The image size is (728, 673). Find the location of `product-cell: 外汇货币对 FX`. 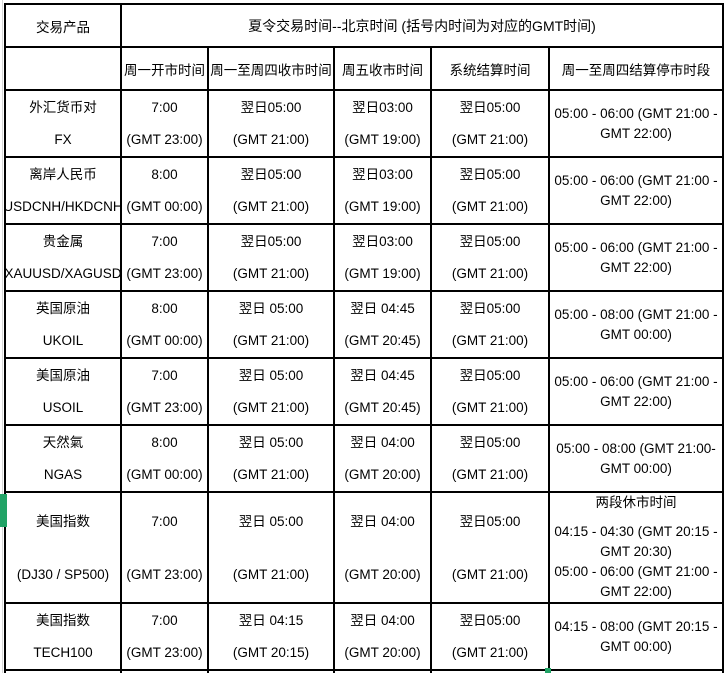

product-cell: 外汇货币对 FX is located at coordinates (63, 123).